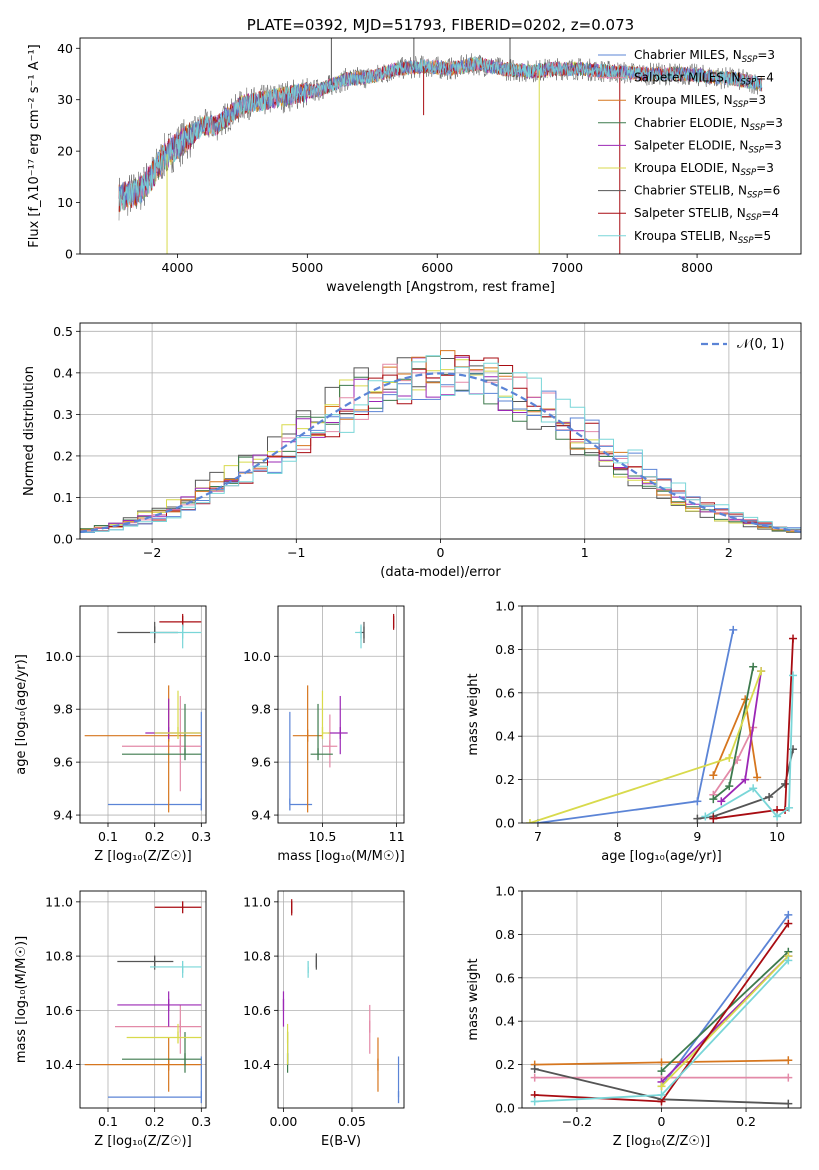 This screenshot has height=1170, width=819. What do you see at coordinates (707, 192) in the screenshot?
I see `legend-label-chabrier_stelib: Chabrier STELIB, NSSP=6` at bounding box center [707, 192].